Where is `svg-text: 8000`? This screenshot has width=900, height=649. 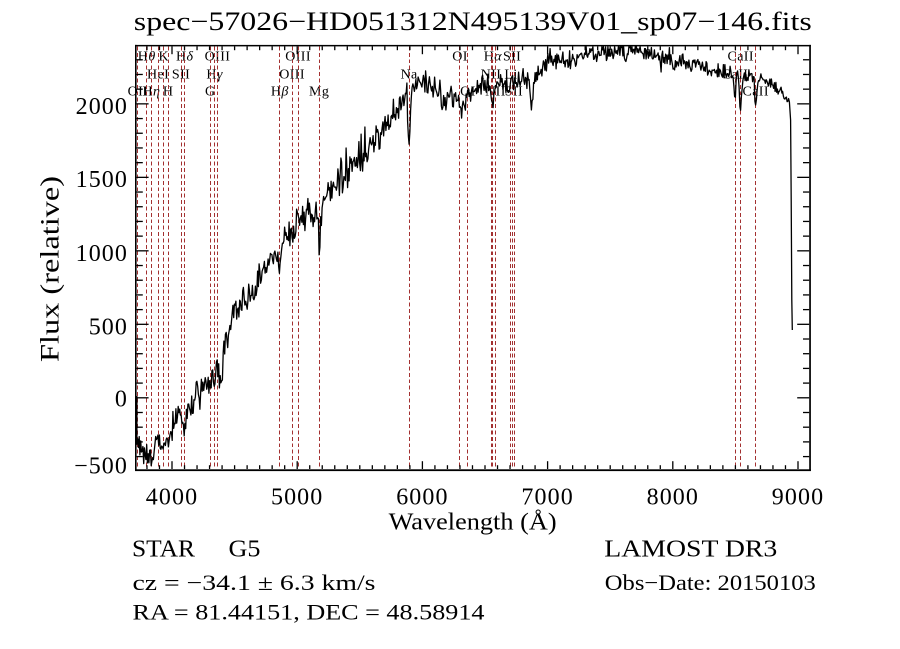 svg-text: 8000 is located at coordinates (673, 498).